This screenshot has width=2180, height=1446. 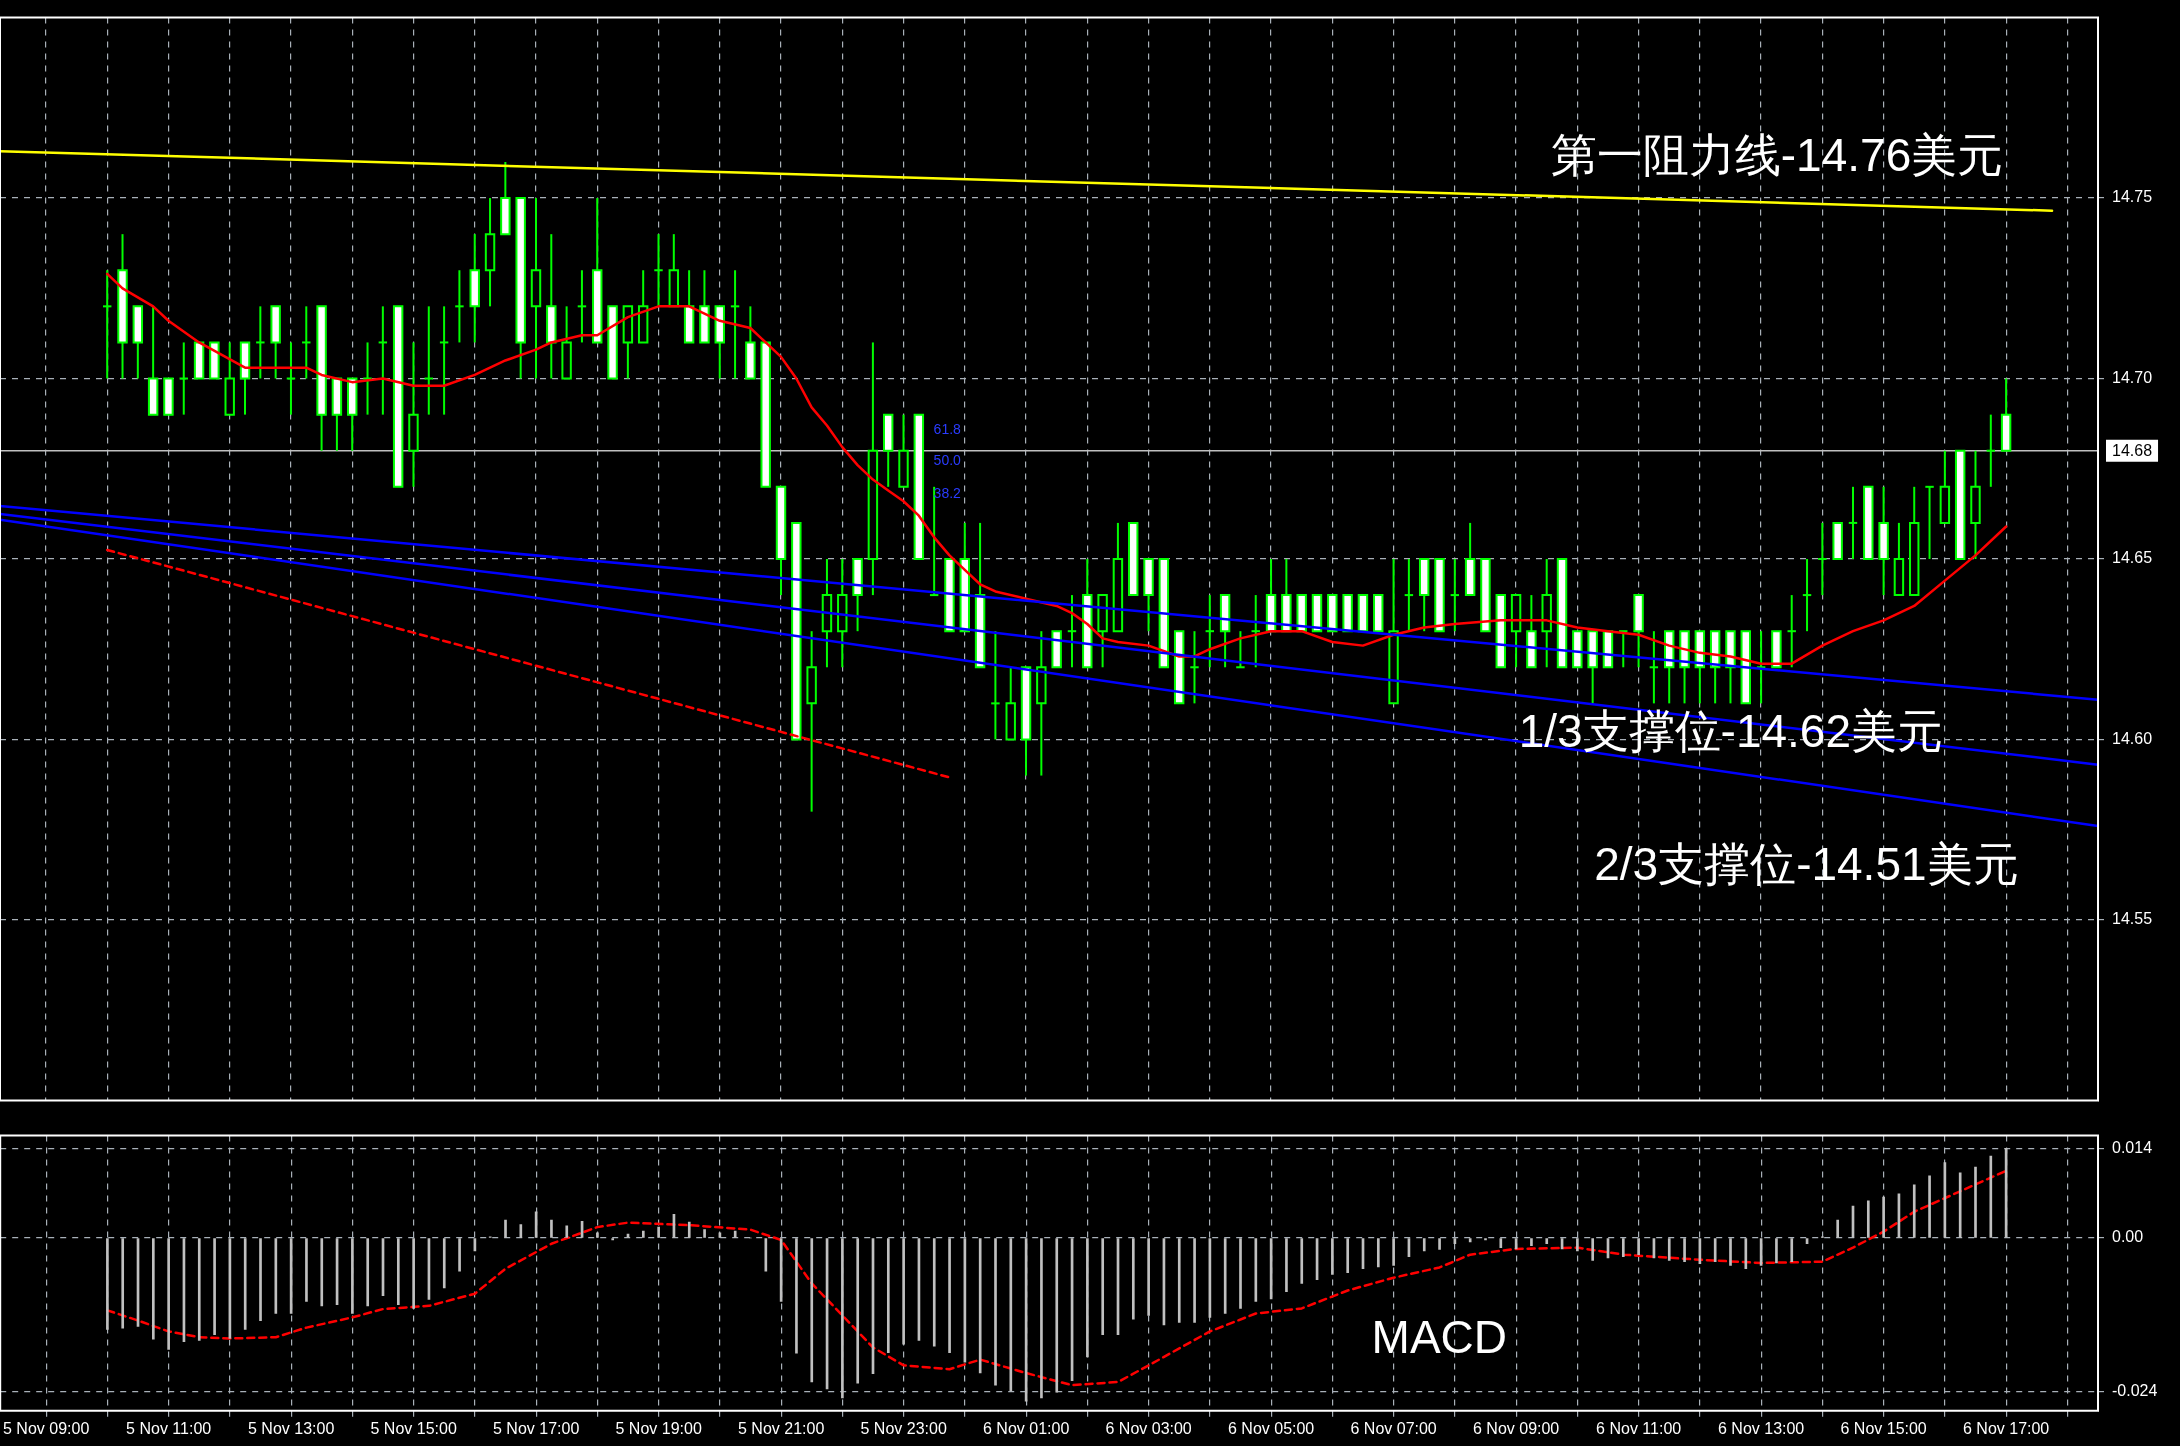 I want to click on y-tick-label: 14.65, so click(x=2132, y=558).